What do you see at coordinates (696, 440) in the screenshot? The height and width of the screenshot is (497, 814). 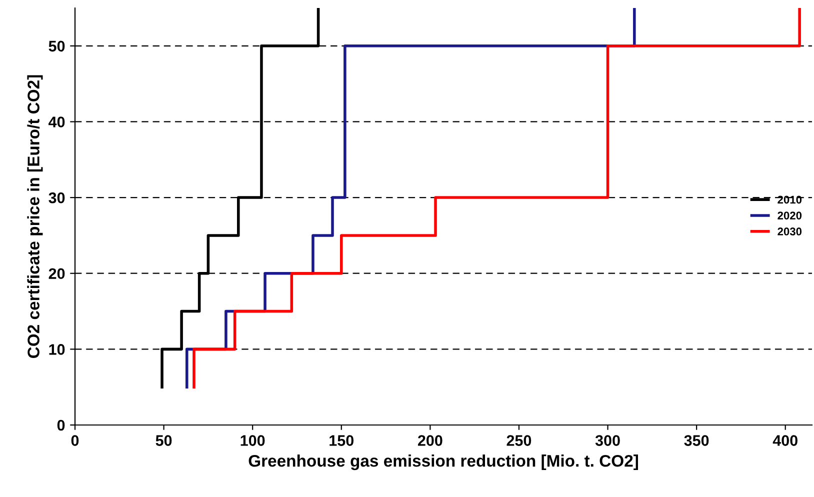 I see `x-tick-label: 350` at bounding box center [696, 440].